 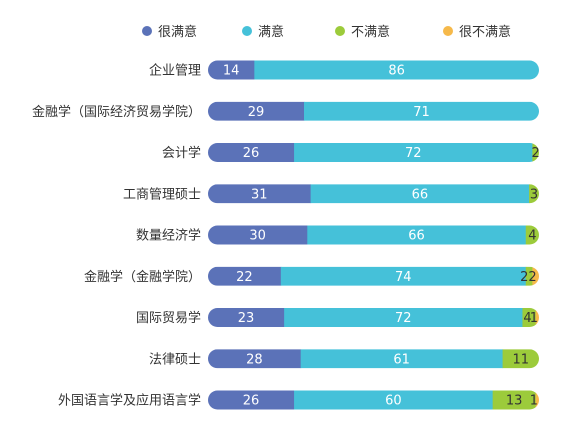 What do you see at coordinates (168, 318) in the screenshot?
I see `category-label: 国际贸易学` at bounding box center [168, 318].